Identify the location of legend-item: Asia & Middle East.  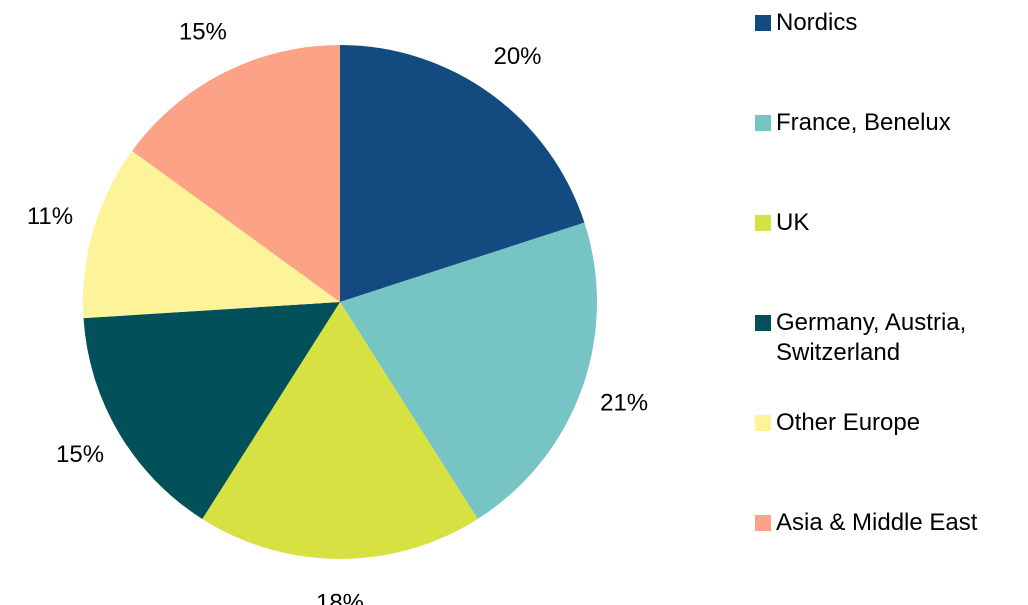
(890, 523).